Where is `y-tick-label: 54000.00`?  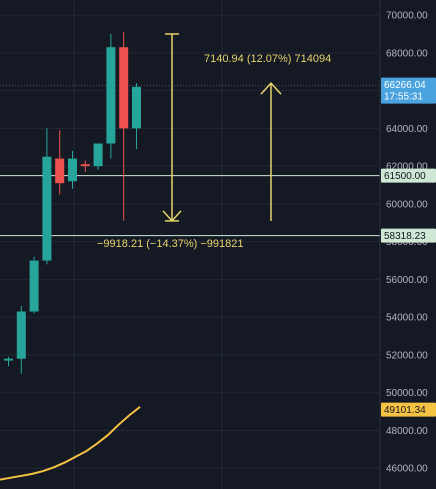
y-tick-label: 54000.00 is located at coordinates (407, 318).